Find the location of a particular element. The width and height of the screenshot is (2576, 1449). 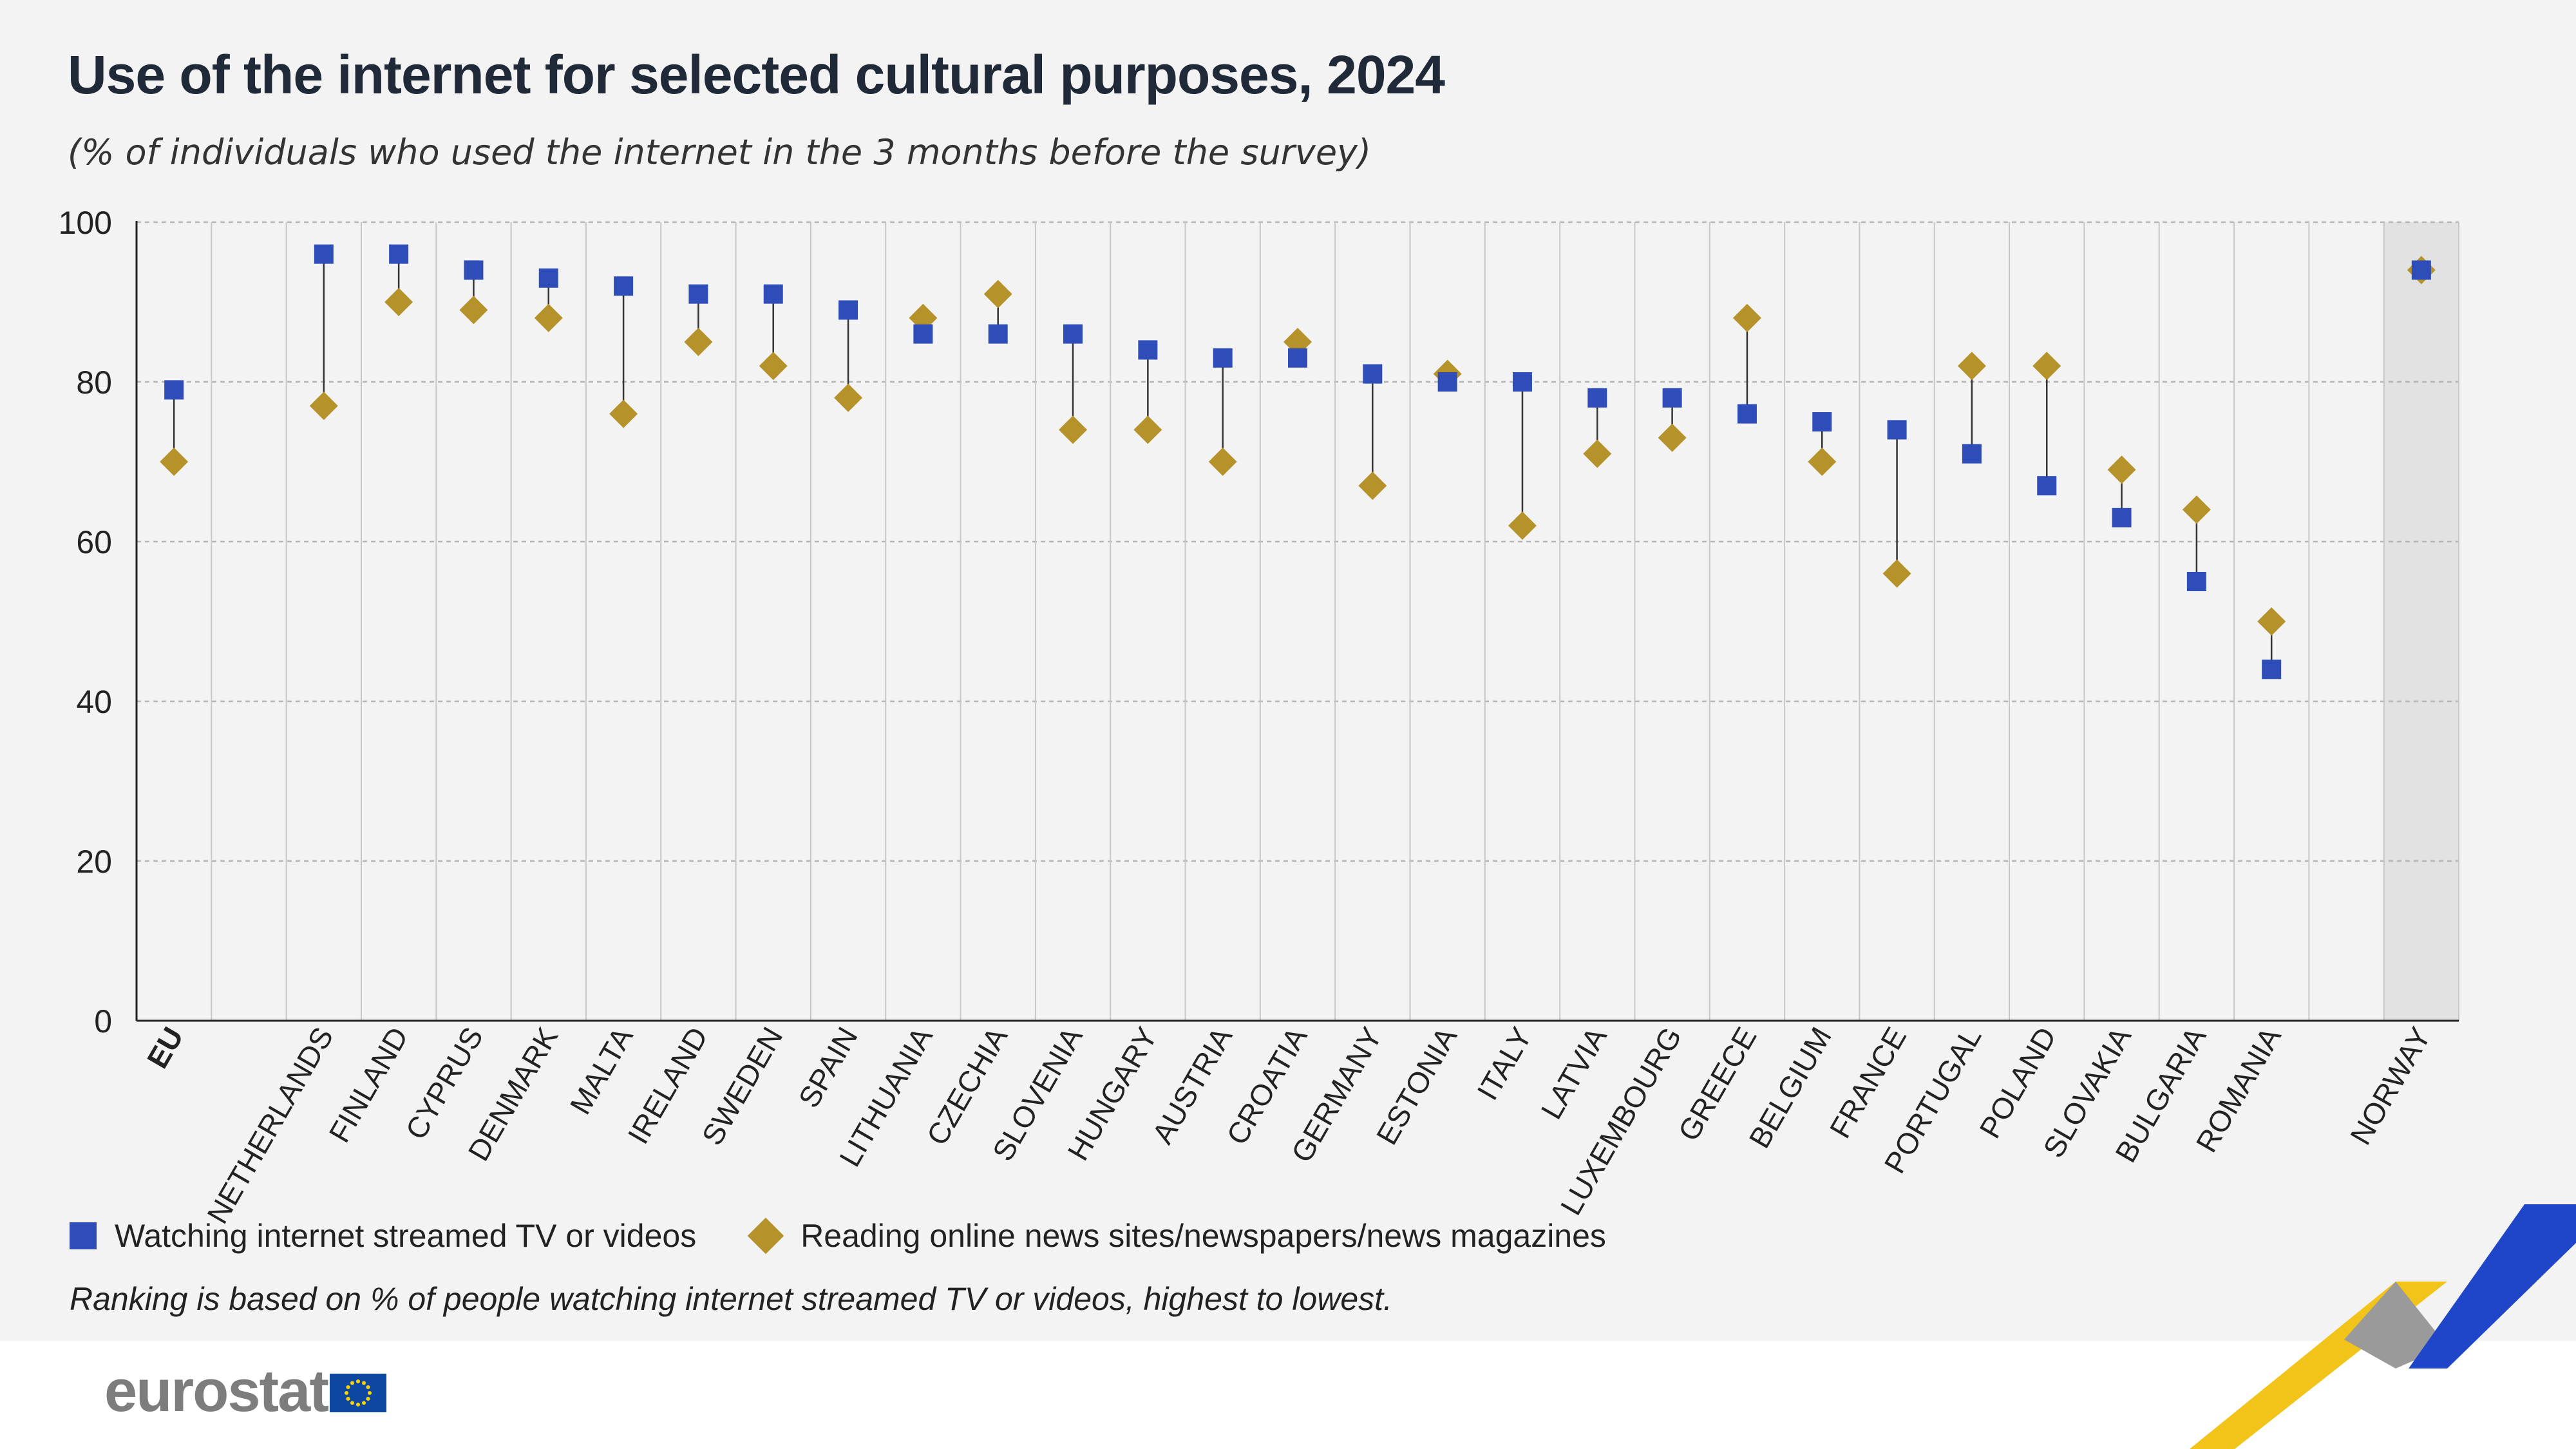

x-category-label: EU is located at coordinates (165, 1047).